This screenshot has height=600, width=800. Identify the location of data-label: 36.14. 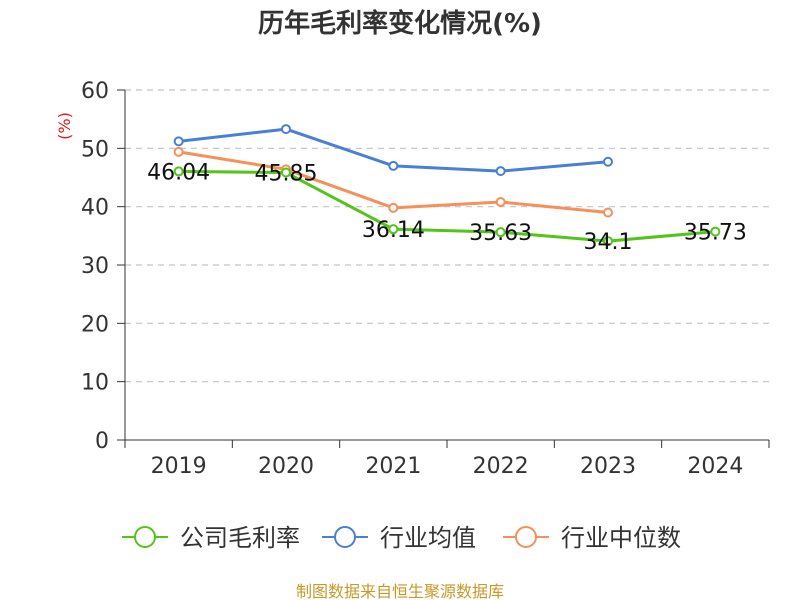
(393, 230).